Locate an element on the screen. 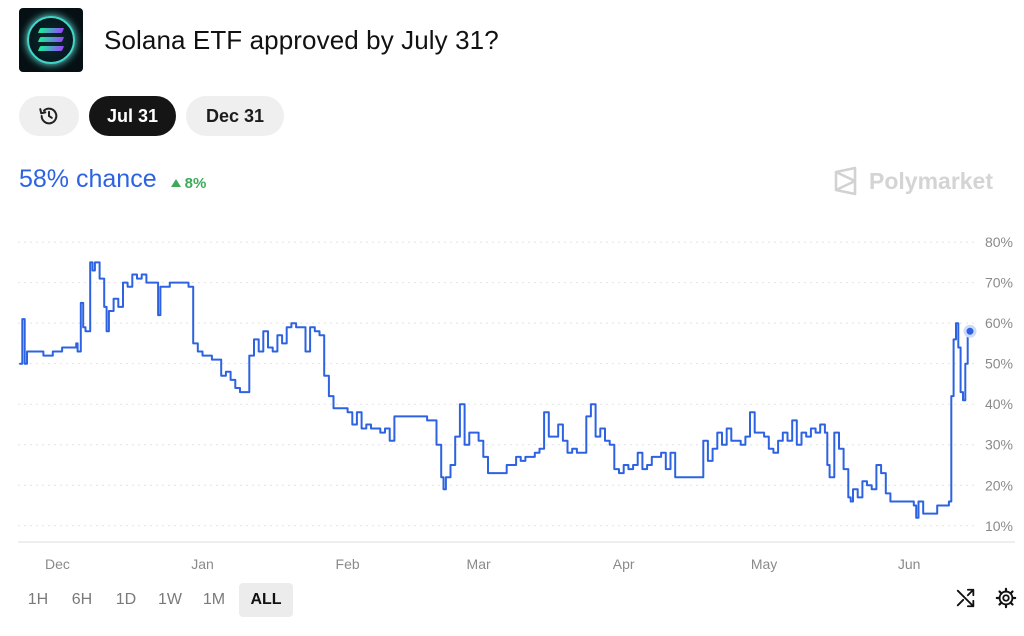 The image size is (1024, 636). x-tick-label: Apr is located at coordinates (624, 564).